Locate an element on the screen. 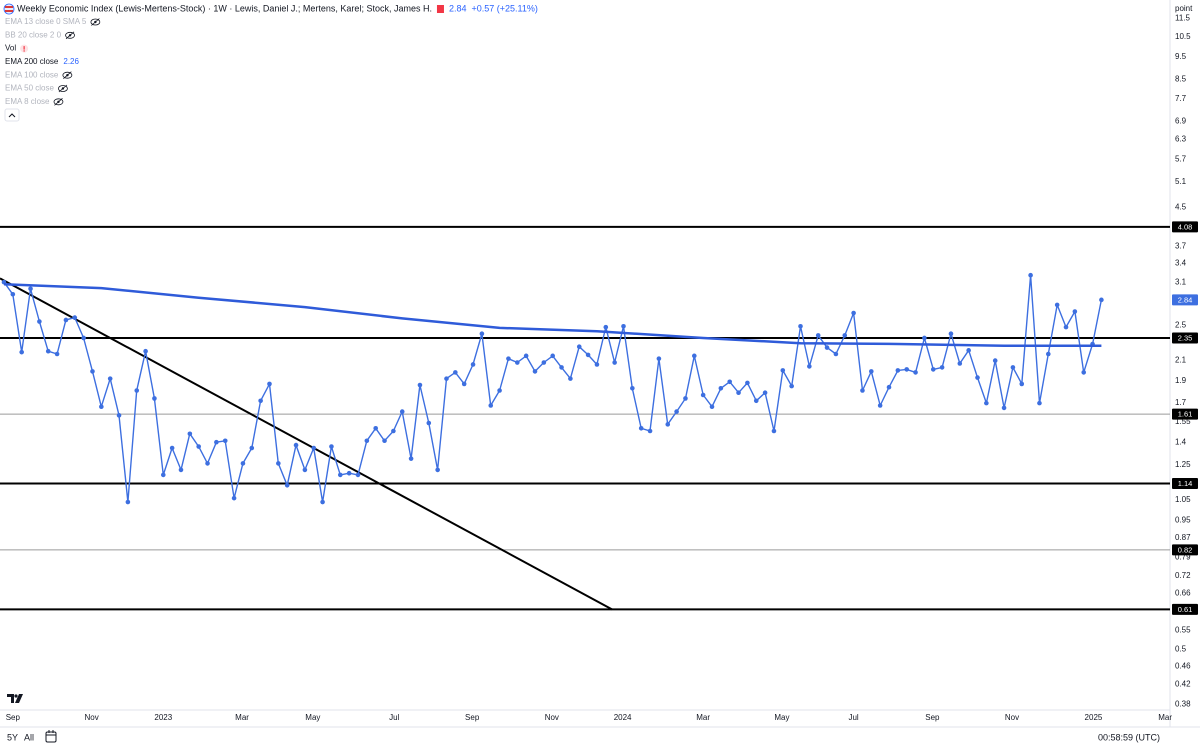  price-badge-label: 0.61 is located at coordinates (1185, 609).